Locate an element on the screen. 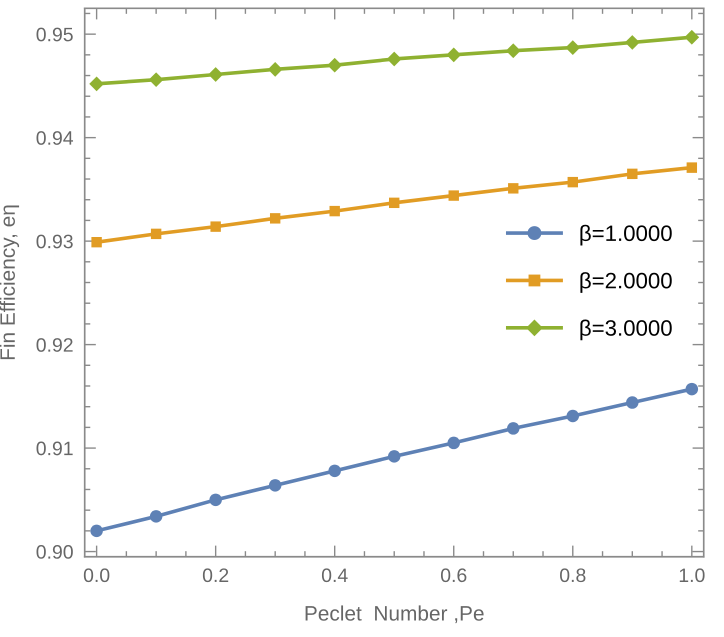 The image size is (724, 637). y-axis-title: Fin Efficiency, eη is located at coordinates (10, 282).